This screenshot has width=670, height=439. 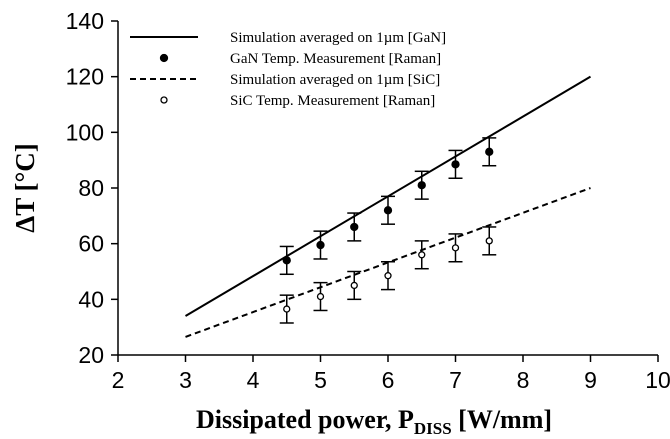 I want to click on x-axis-title: Dissipated power, PDISS [W/mm], so click(x=374, y=421).